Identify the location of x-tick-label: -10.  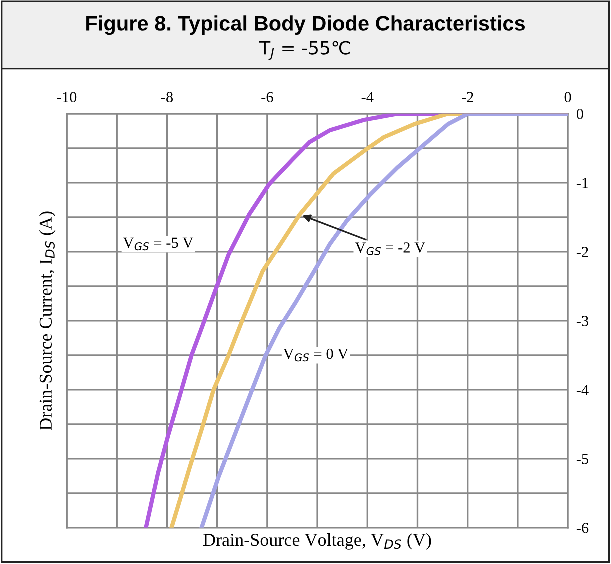
(67, 97).